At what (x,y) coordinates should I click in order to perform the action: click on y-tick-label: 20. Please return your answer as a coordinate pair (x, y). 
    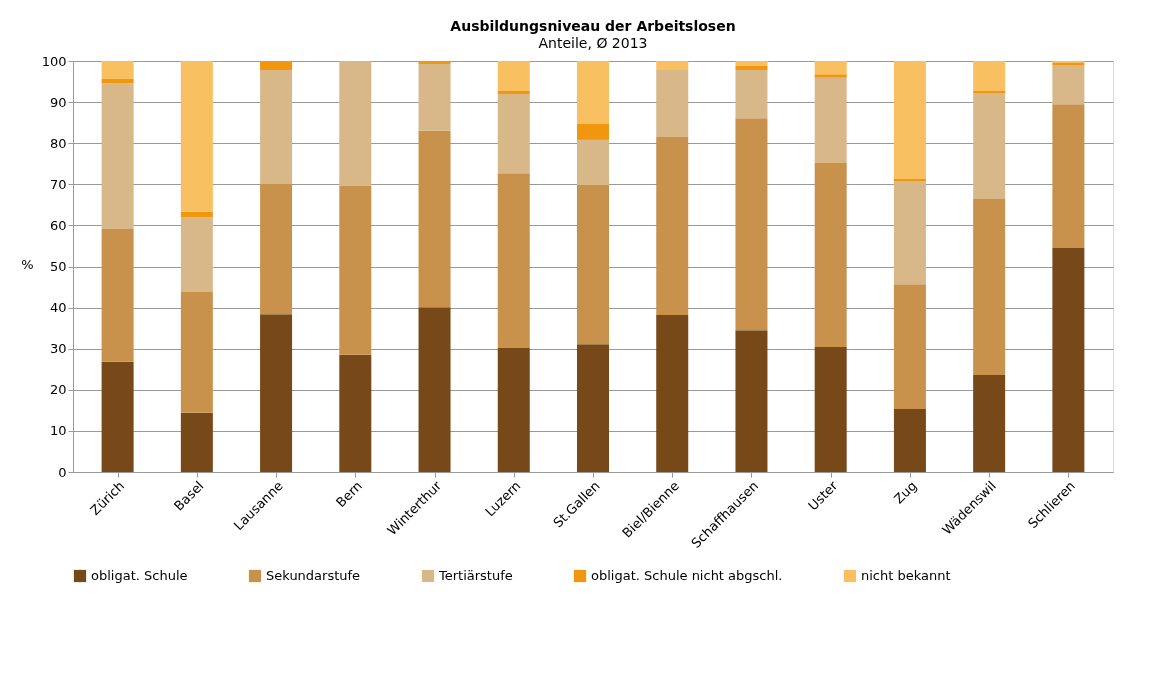
    Looking at the image, I should click on (58, 390).